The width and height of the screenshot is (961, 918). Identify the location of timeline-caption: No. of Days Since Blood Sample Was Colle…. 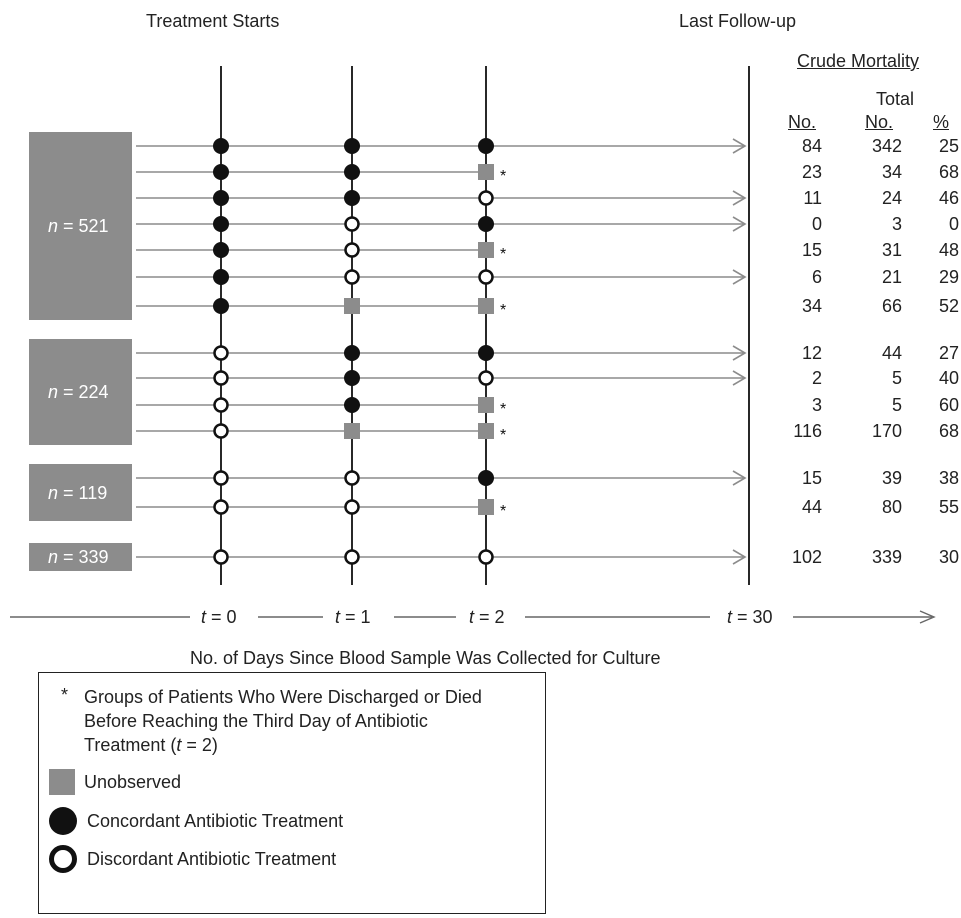
(425, 658).